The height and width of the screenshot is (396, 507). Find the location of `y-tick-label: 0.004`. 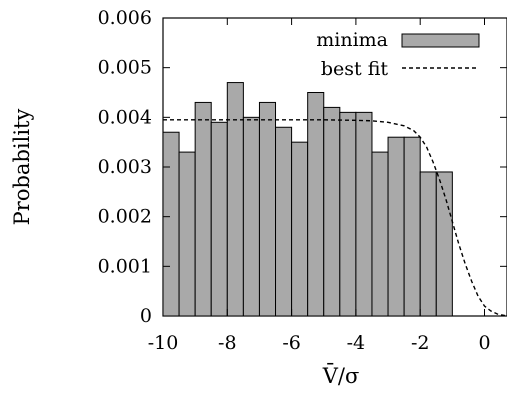

y-tick-label: 0.004 is located at coordinates (125, 117).